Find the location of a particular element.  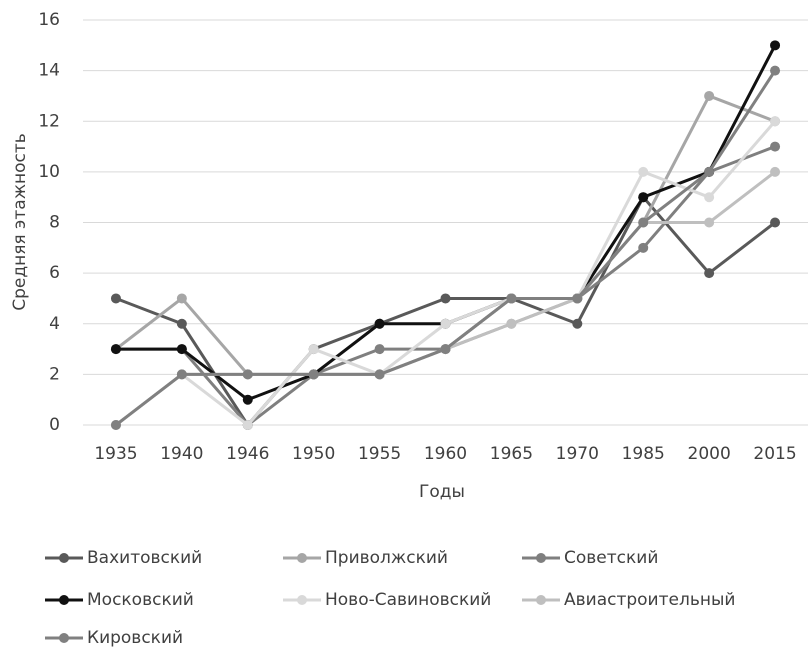

legend-label: Приволжский is located at coordinates (386, 558).